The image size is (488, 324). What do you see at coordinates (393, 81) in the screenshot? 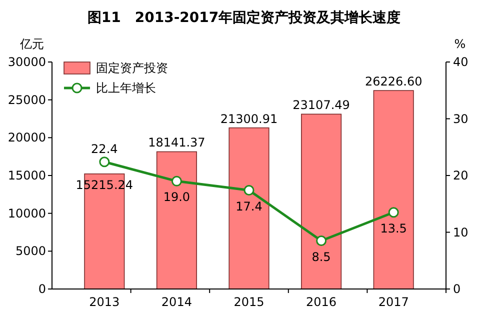
I see `data-label: 26226.60` at bounding box center [393, 81].